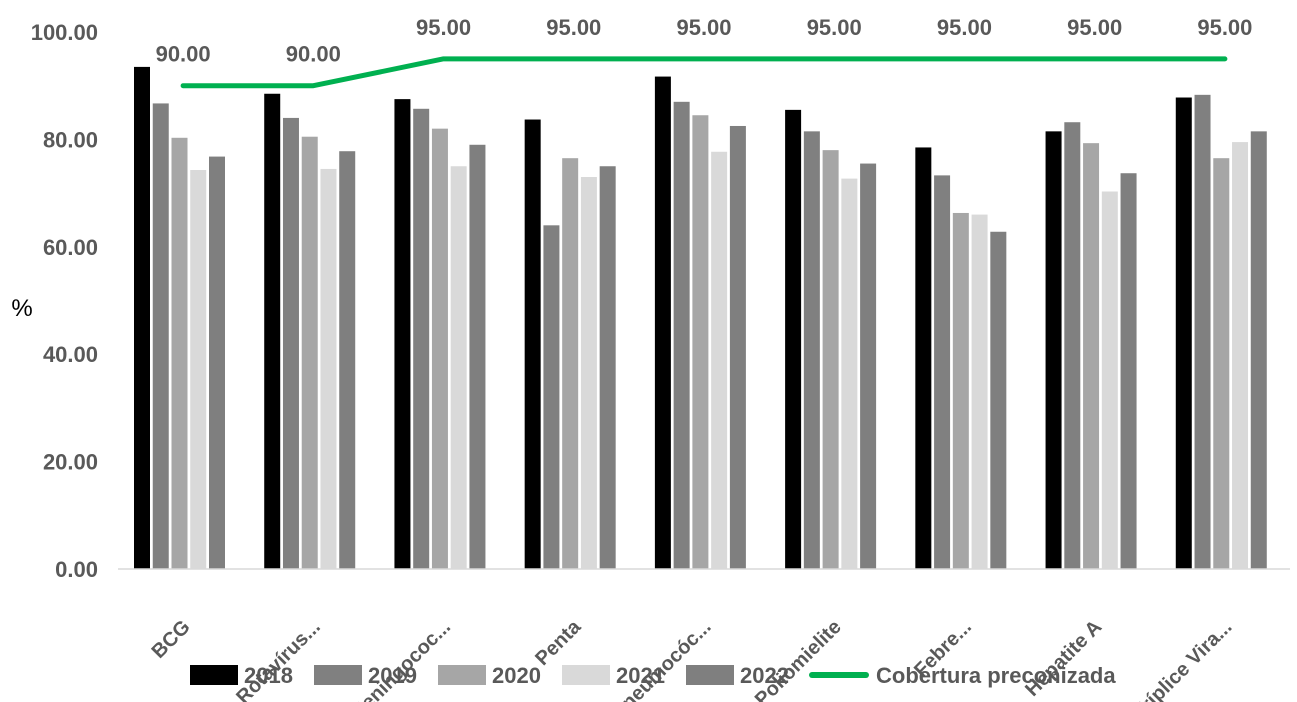 This screenshot has height=702, width=1297. What do you see at coordinates (710, 675) in the screenshot?
I see `legend-swatch-2022` at bounding box center [710, 675].